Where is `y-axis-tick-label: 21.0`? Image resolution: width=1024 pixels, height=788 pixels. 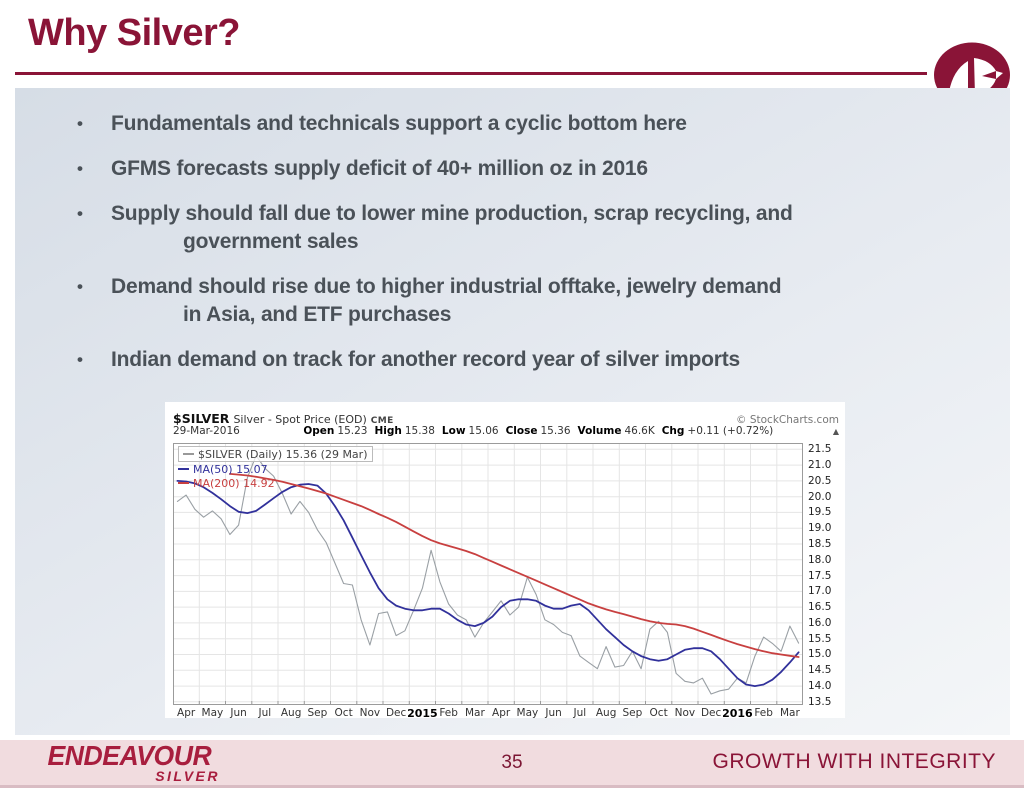 y-axis-tick-label: 21.0 is located at coordinates (820, 465).